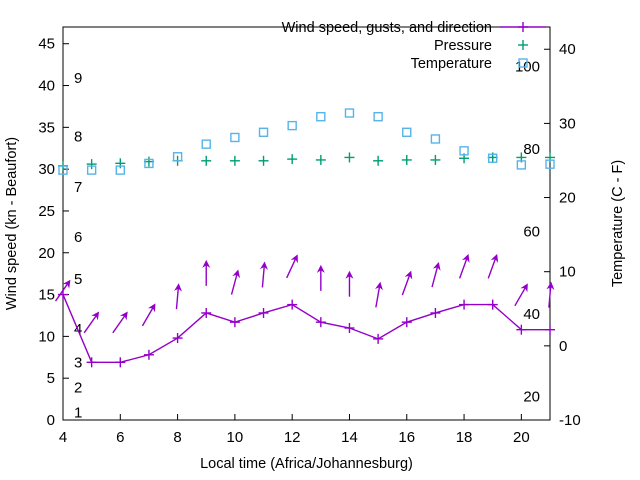  What do you see at coordinates (78, 137) in the screenshot?
I see `beaufort-label-8: 8` at bounding box center [78, 137].